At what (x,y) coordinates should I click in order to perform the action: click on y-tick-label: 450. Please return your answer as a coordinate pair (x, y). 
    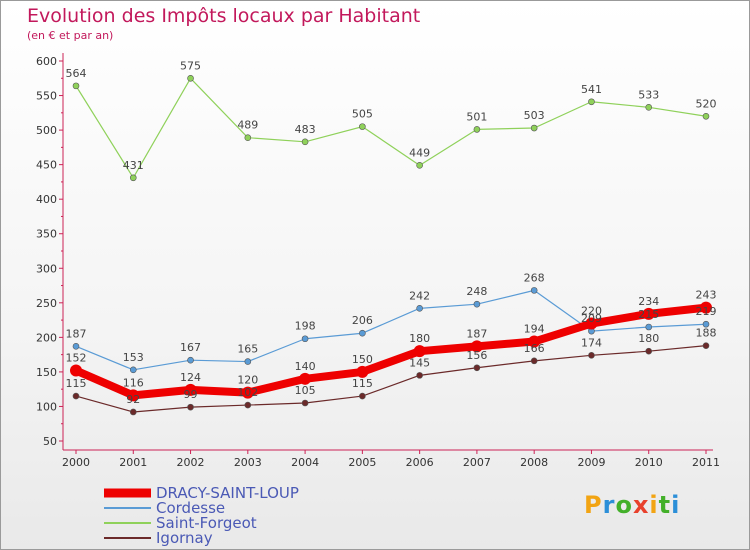
    Looking at the image, I should click on (46, 165).